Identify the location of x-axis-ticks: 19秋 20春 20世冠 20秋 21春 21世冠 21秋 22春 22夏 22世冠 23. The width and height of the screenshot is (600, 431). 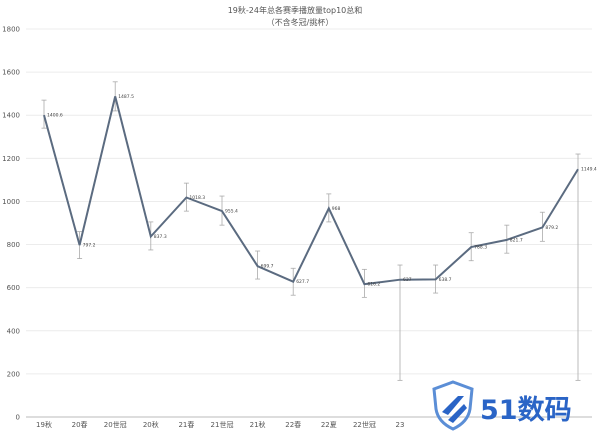
(220, 424).